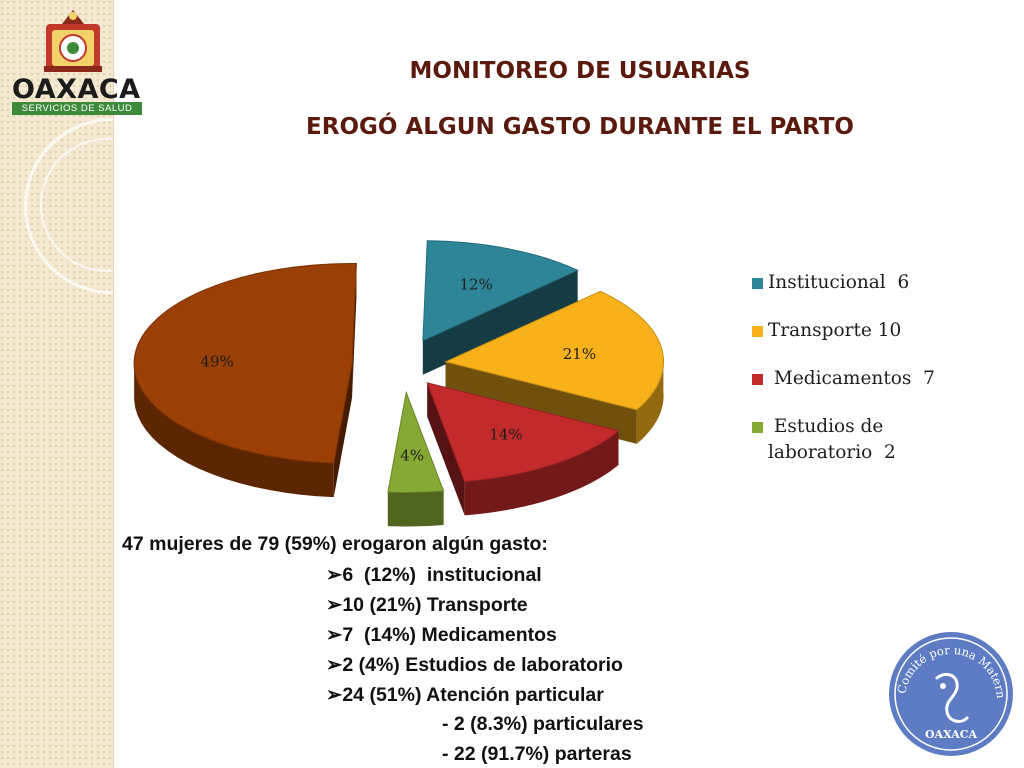  Describe the element at coordinates (434, 575) in the screenshot. I see `summary-item: ➢6 (12%) institucional` at that location.